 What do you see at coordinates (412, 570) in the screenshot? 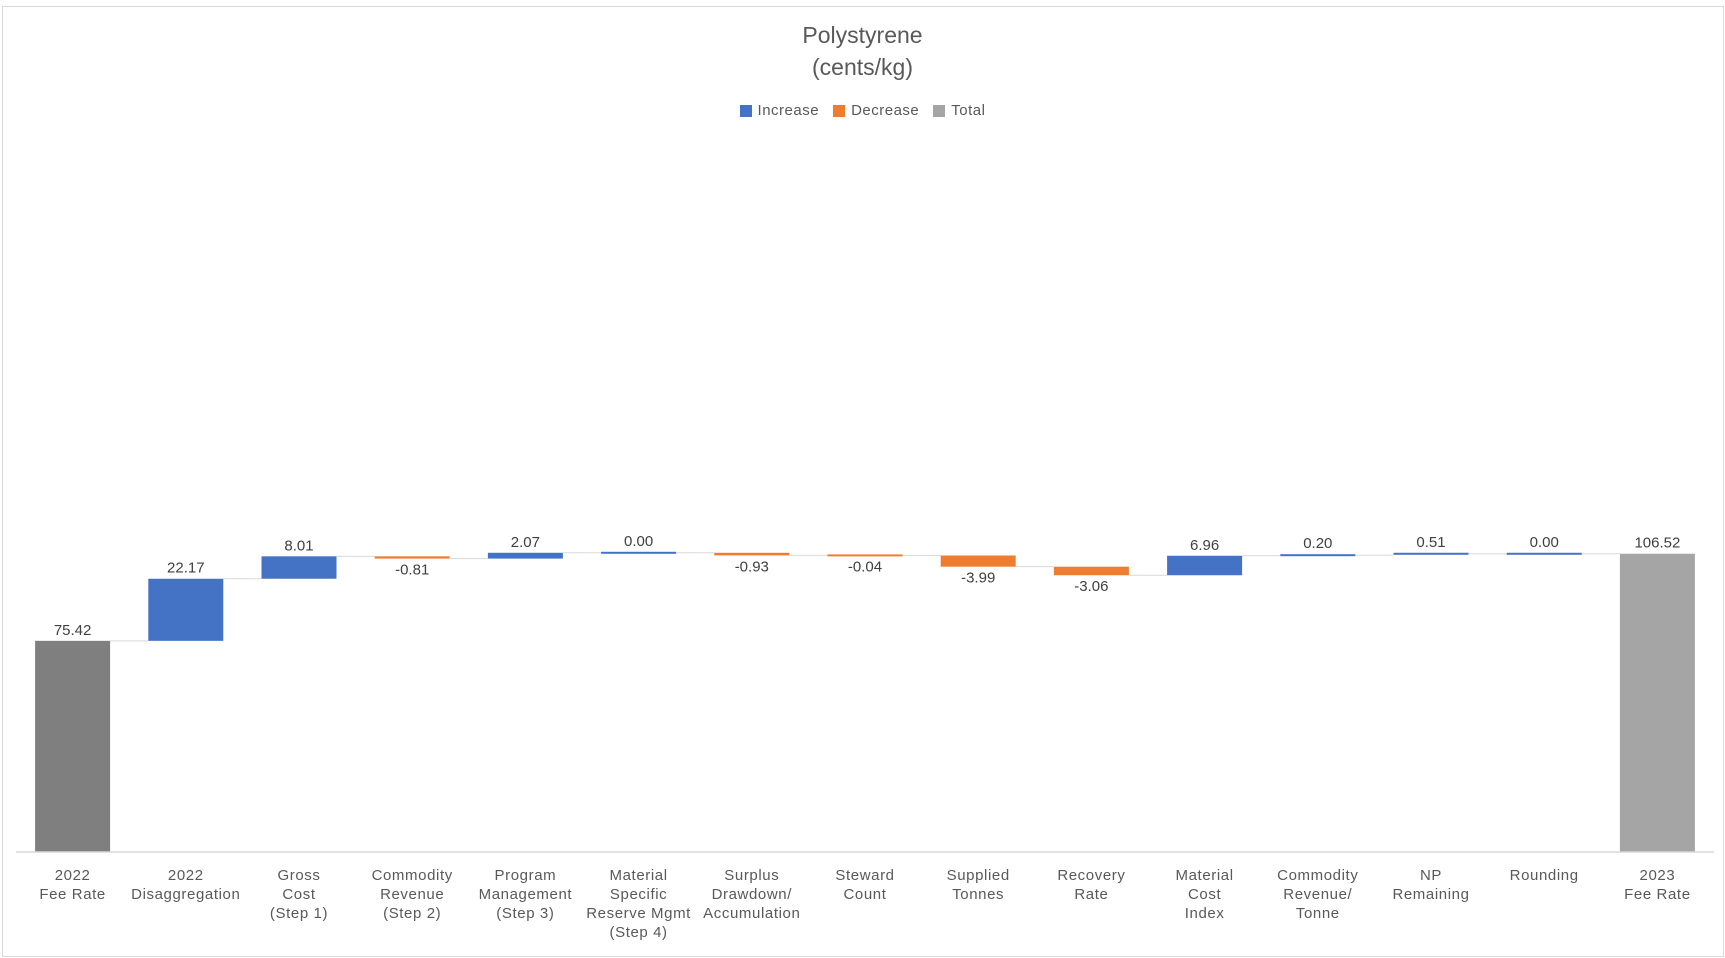
I see `data-label-4: -0.81` at bounding box center [412, 570].